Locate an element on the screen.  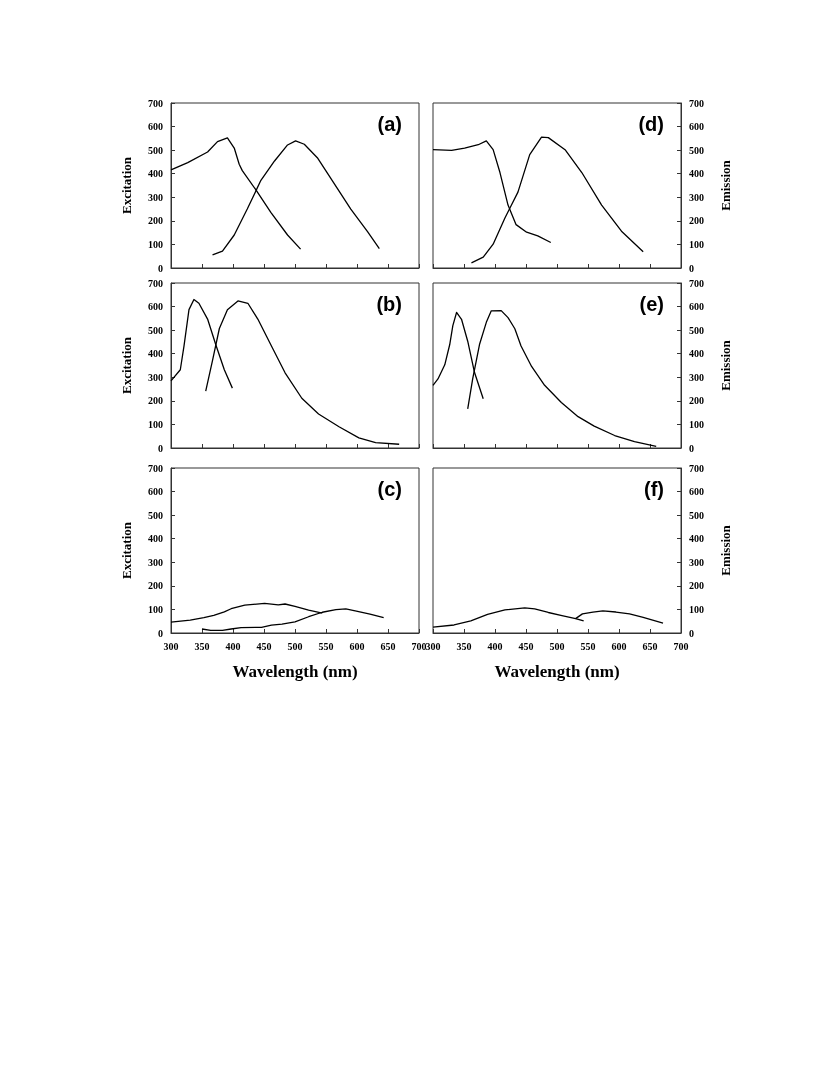
text: (d) is located at coordinates (651, 124).